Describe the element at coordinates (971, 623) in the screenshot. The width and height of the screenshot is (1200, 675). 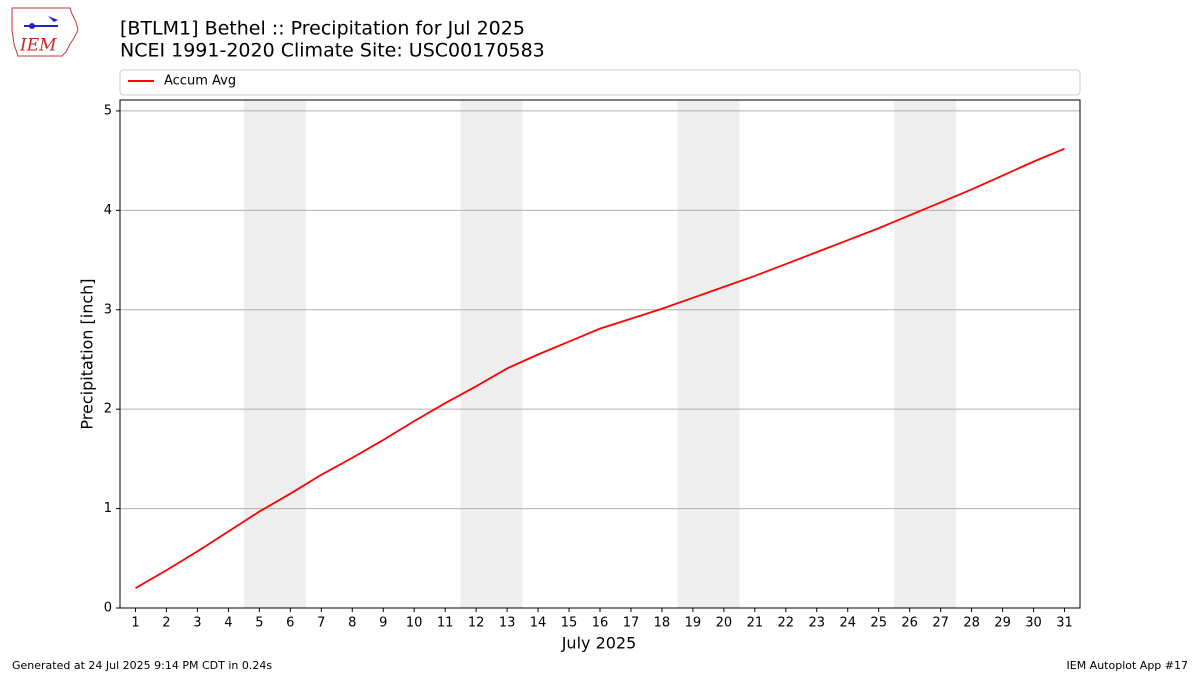
I see `x-tick-label: 28` at that location.